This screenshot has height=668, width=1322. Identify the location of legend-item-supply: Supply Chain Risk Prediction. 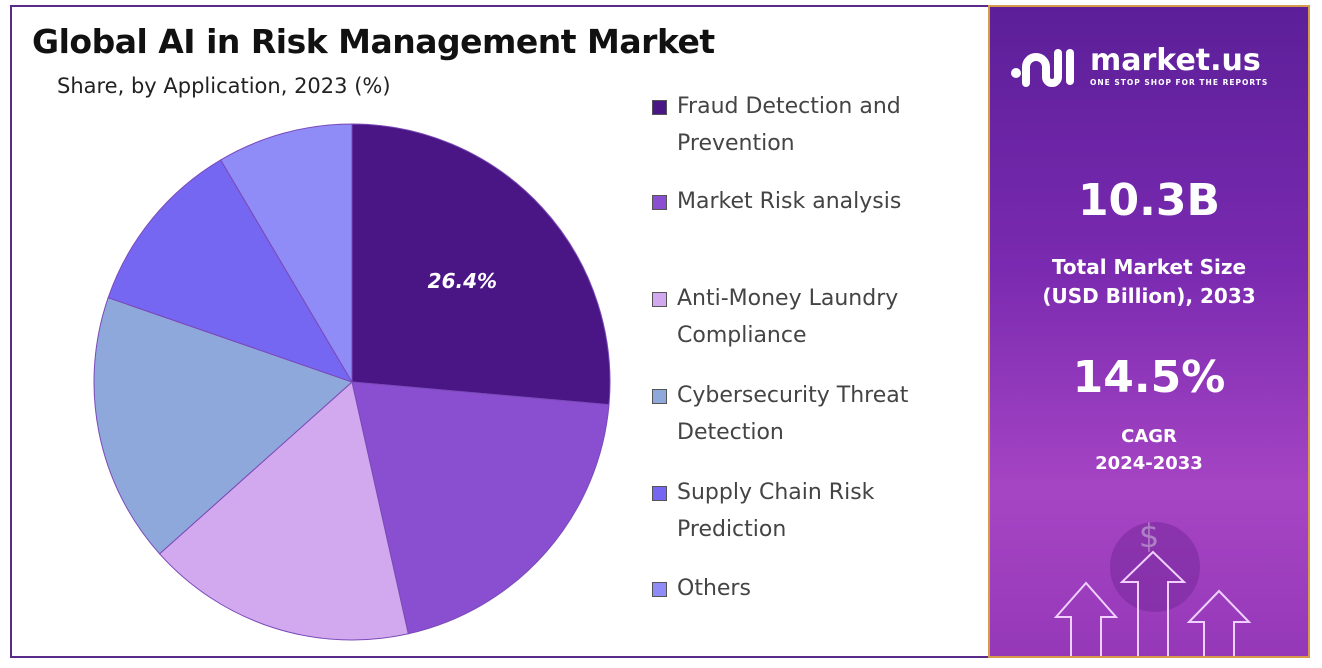
(814, 511).